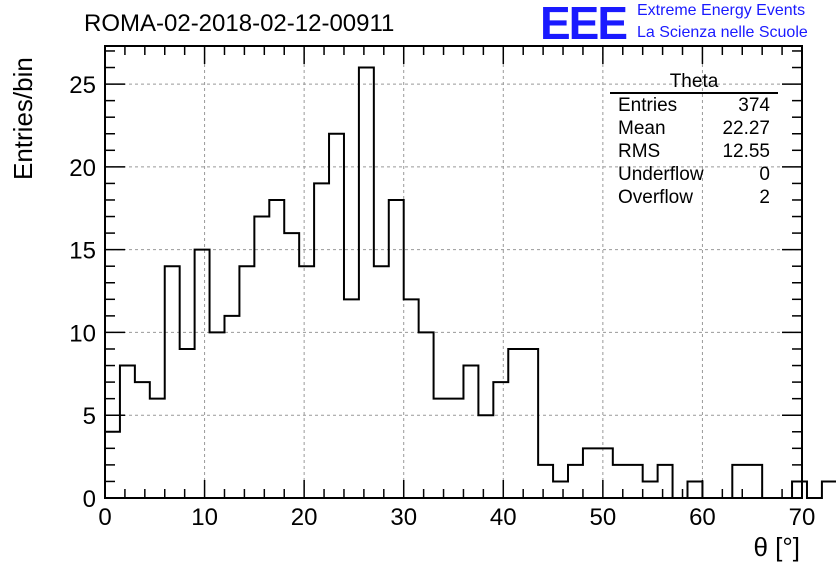  What do you see at coordinates (639, 151) in the screenshot?
I see `stats-label: RMS` at bounding box center [639, 151].